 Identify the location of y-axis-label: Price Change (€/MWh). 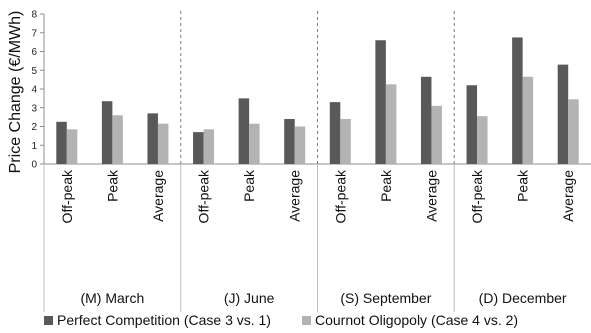
(15, 92).